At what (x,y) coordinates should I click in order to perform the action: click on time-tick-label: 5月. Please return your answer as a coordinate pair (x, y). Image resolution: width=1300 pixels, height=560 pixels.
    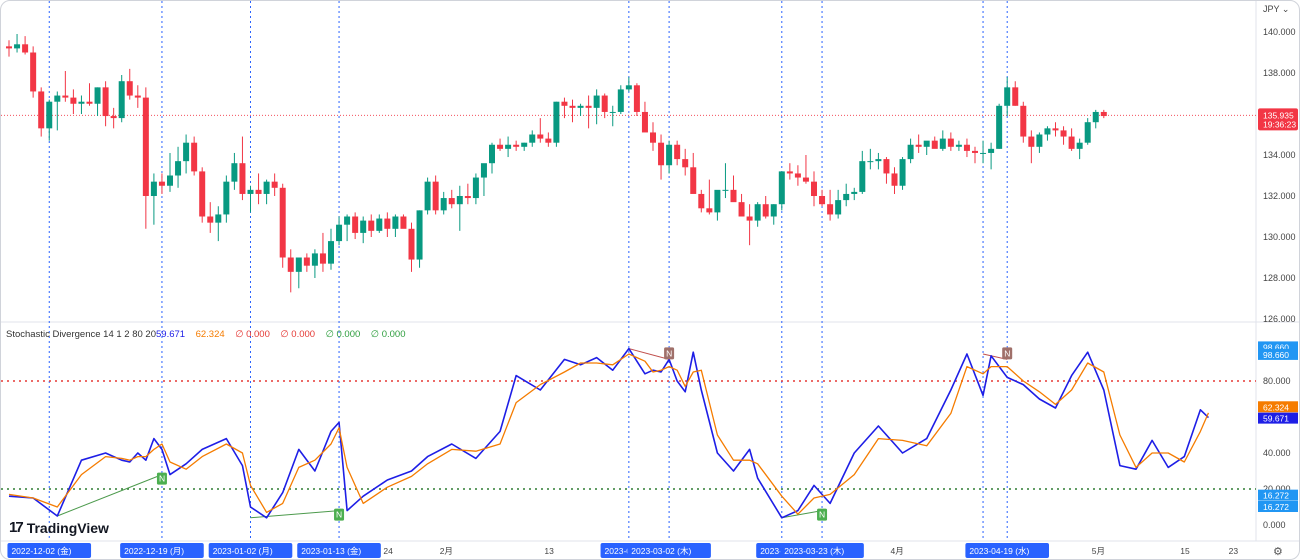
    Looking at the image, I should click on (1098, 551).